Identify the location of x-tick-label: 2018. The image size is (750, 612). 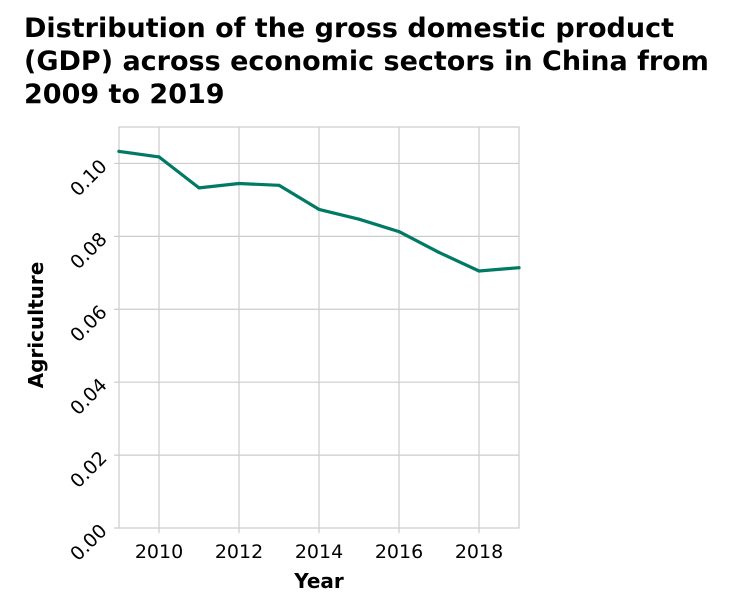
(479, 552).